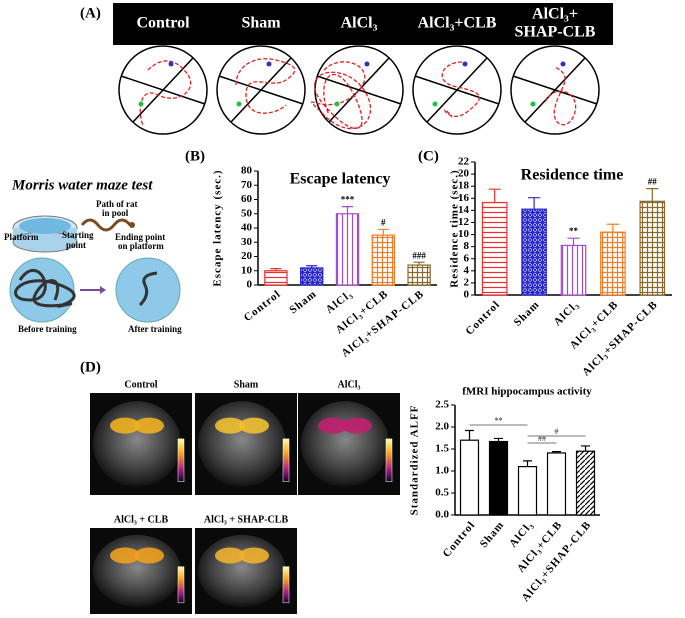  I want to click on y-tick-label: 2, so click(467, 282).